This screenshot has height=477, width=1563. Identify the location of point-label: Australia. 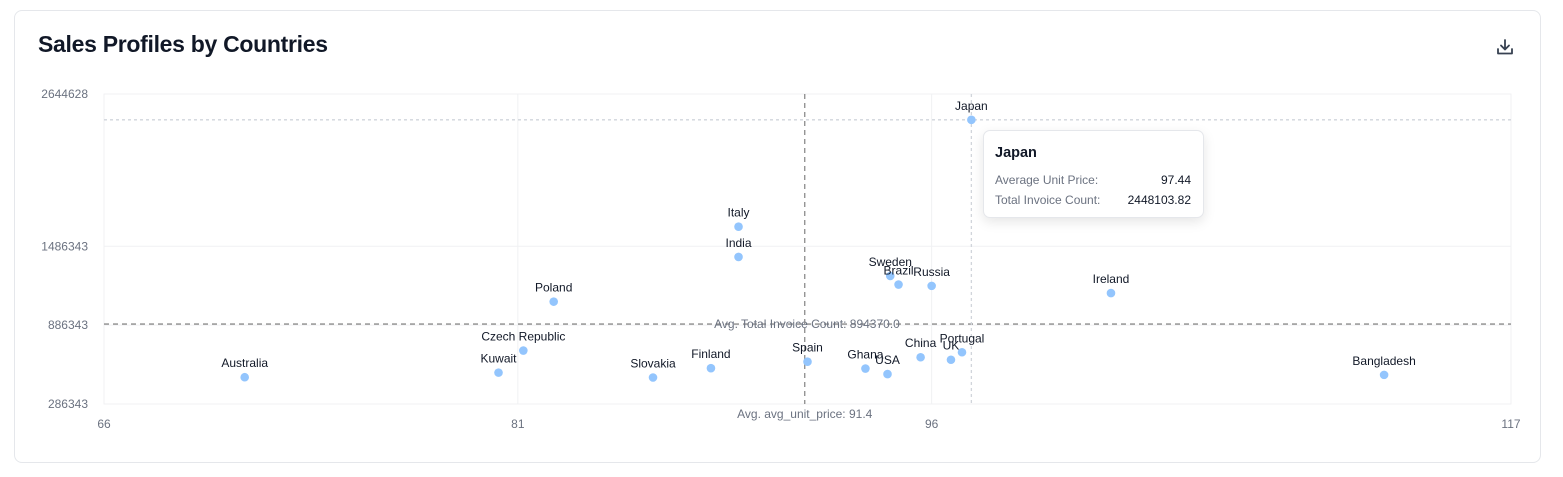
(244, 363).